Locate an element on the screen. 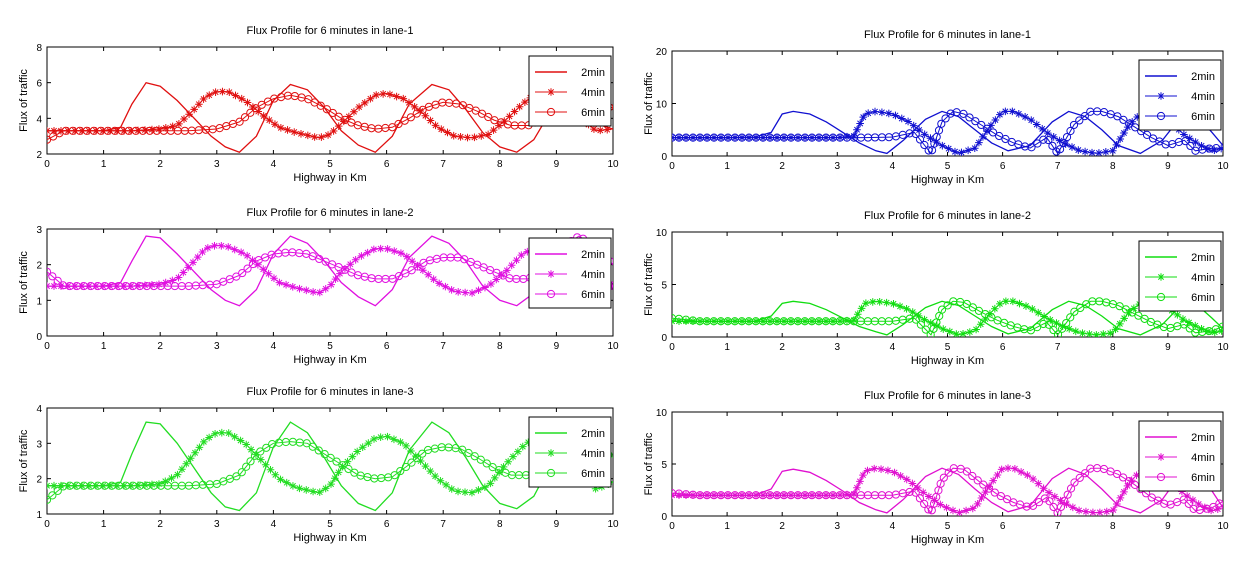  y-tick-label: 8 is located at coordinates (39, 48).